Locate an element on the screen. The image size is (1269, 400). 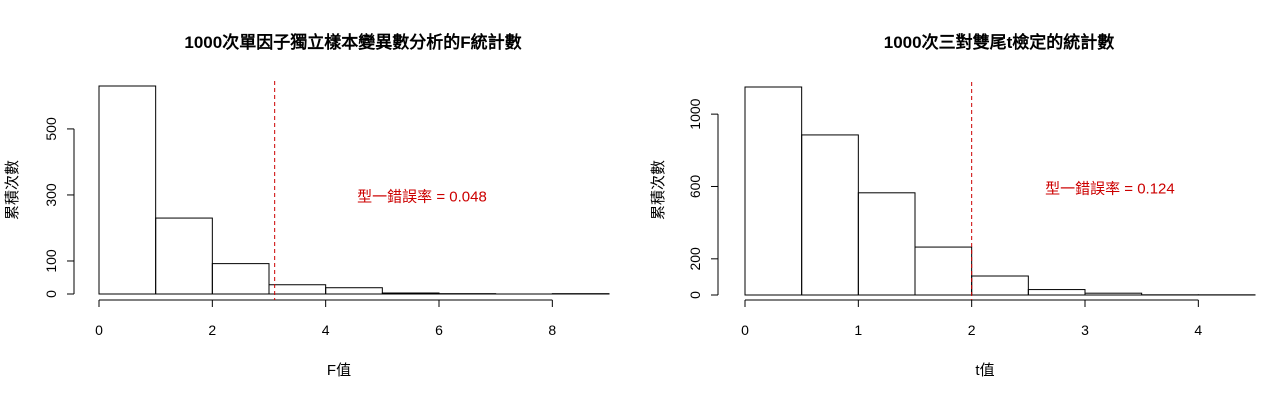
x-axis-label: t值 is located at coordinates (984, 370).